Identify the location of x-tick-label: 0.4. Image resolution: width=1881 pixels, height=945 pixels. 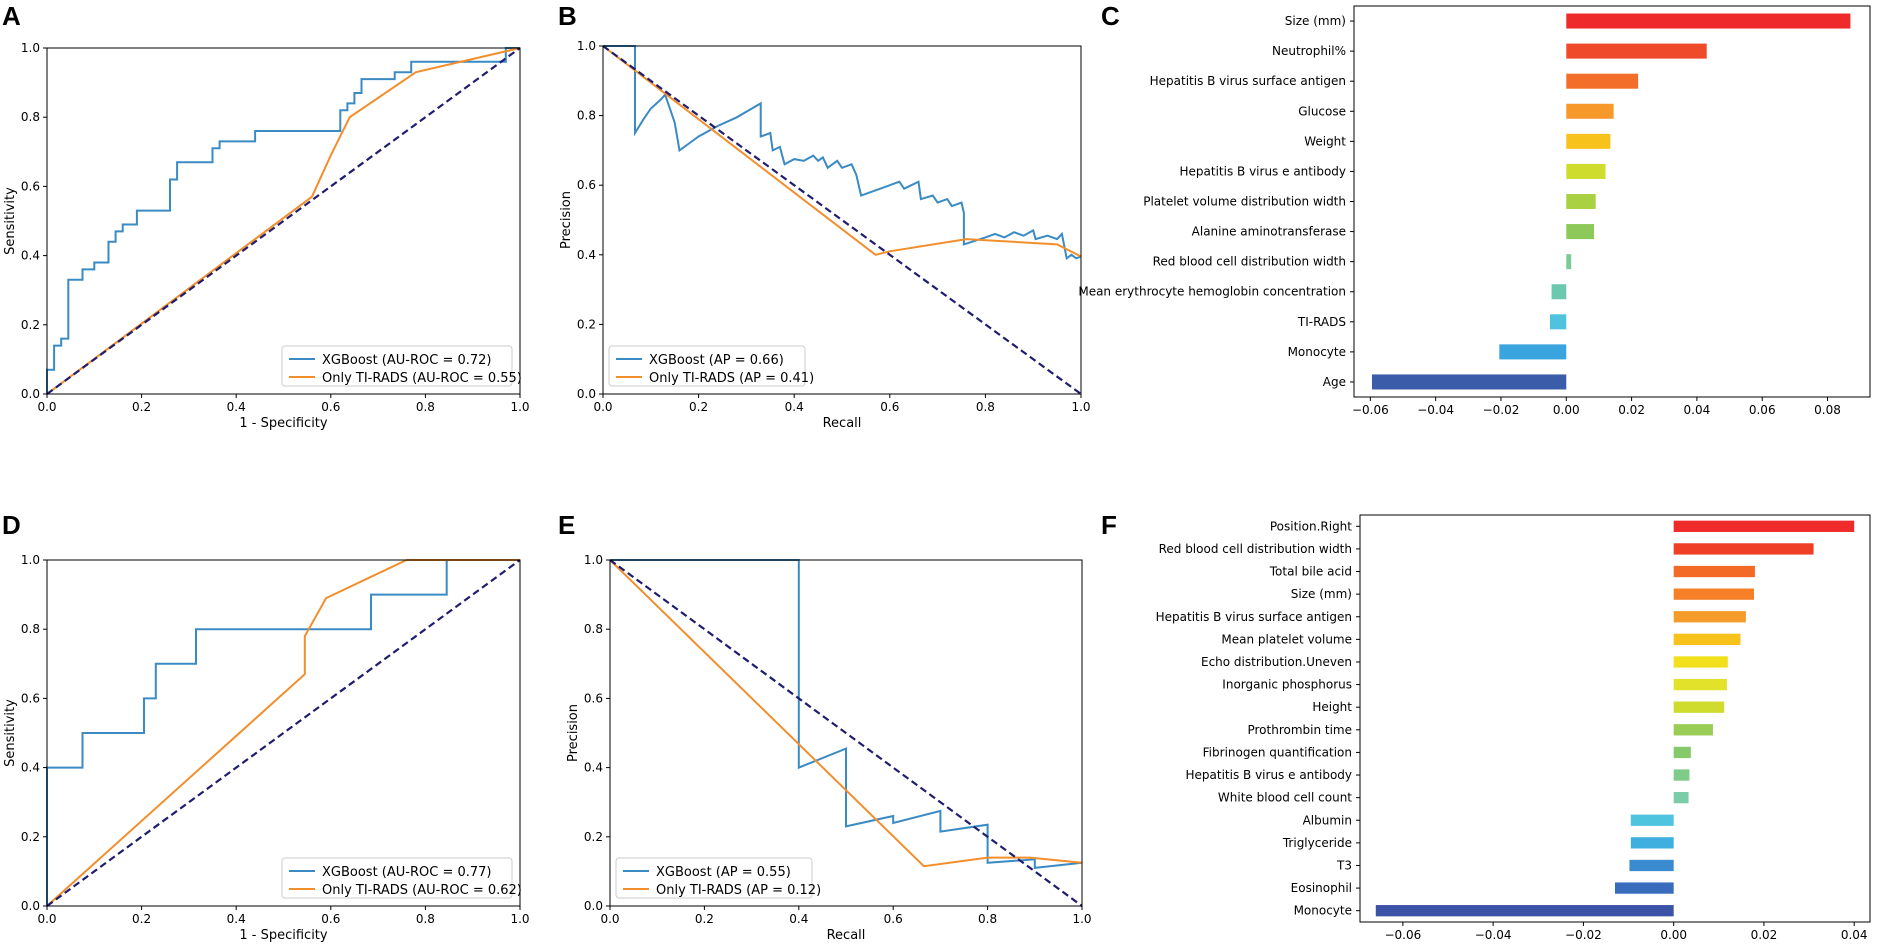
(236, 919).